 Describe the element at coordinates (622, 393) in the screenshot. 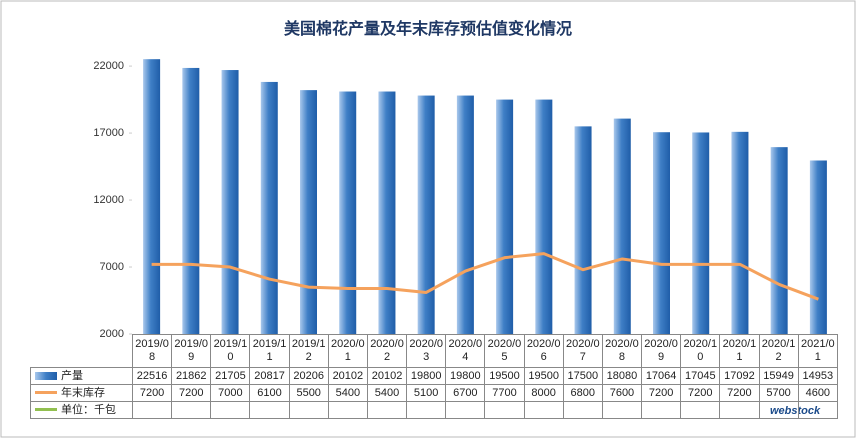

I see `data-label: 7600` at that location.